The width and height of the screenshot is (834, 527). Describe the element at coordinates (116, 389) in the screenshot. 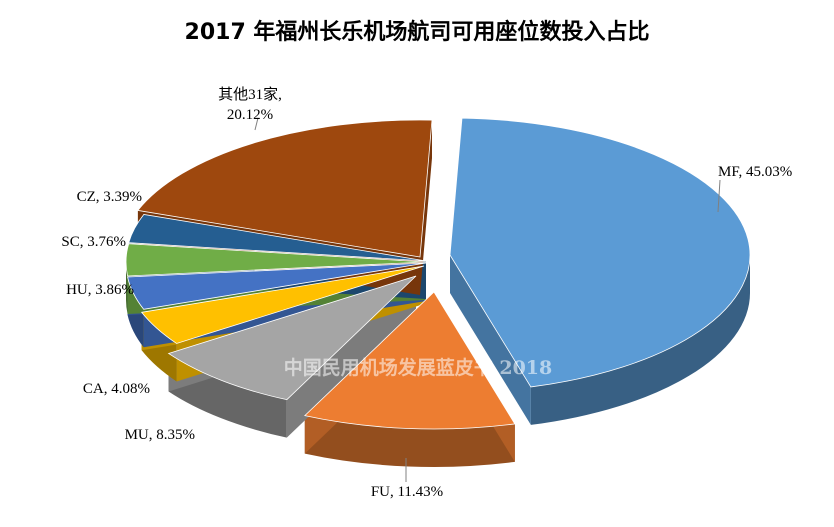

I see `data-label-3: CA, 4.08%` at that location.